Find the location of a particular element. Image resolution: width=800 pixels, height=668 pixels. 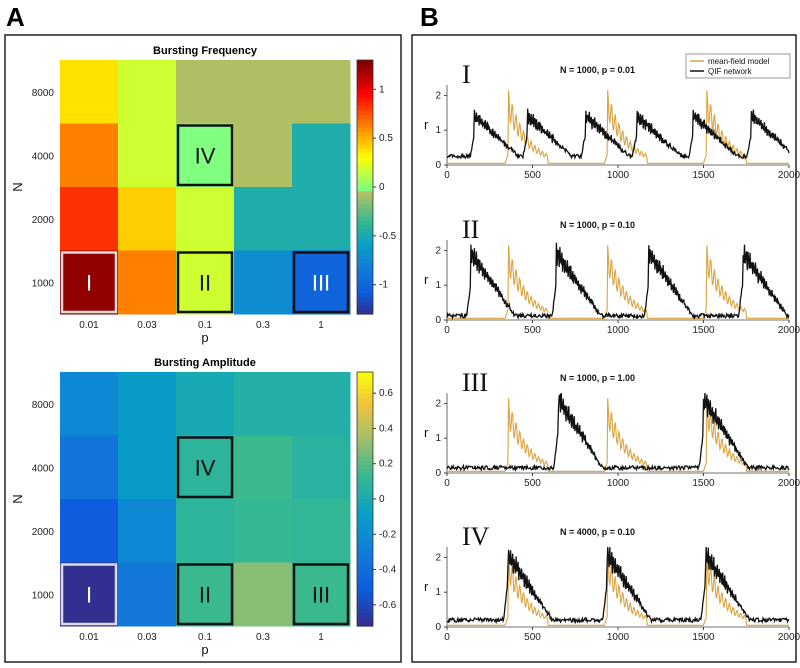

box-label: II is located at coordinates (205, 282).